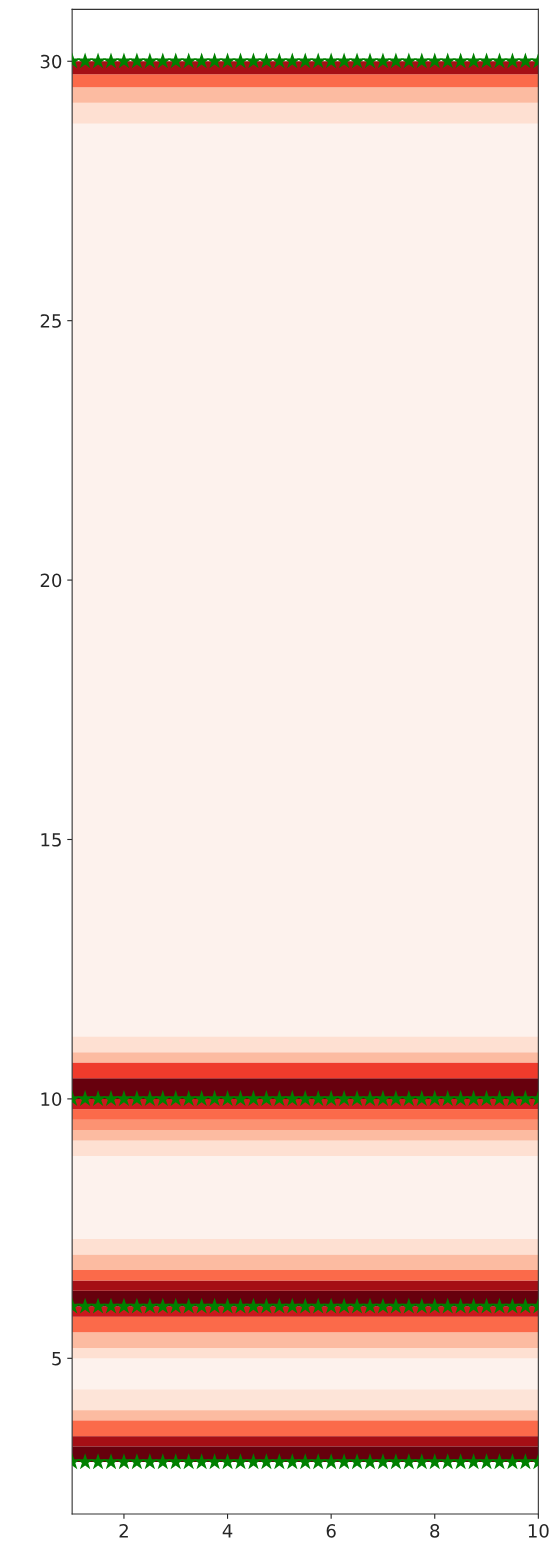 The image size is (555, 1564). Describe the element at coordinates (50, 321) in the screenshot. I see `y-tick-label: 25` at that location.